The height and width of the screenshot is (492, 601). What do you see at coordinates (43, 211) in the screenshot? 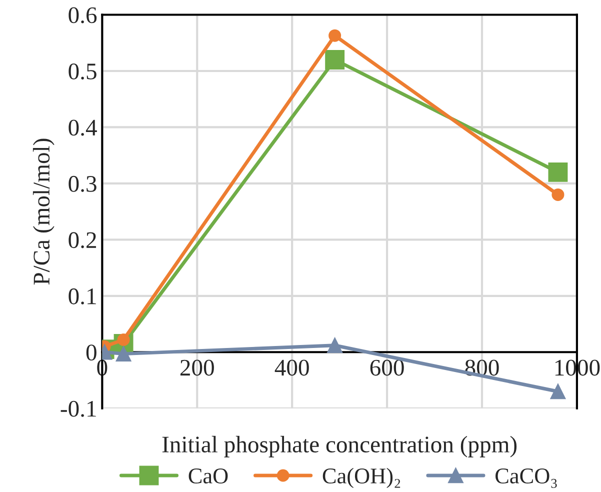
I see `y-axis-title: P/Ca (mol/mol)` at bounding box center [43, 211].